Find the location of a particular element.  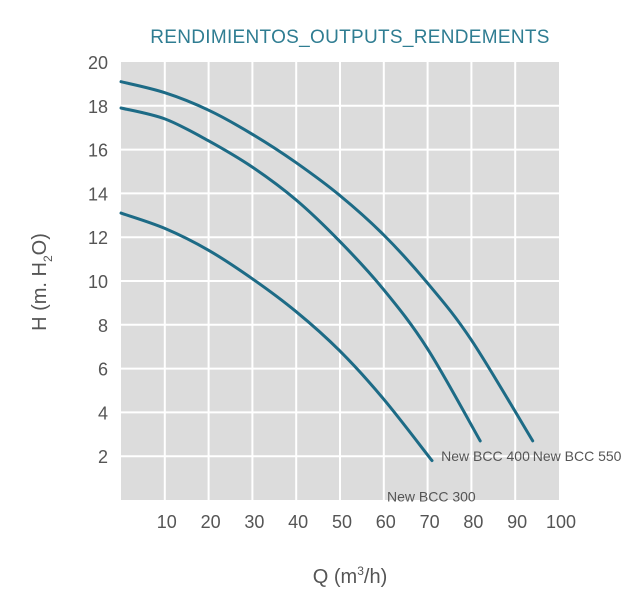

series-label: New BCC 300 is located at coordinates (431, 497).